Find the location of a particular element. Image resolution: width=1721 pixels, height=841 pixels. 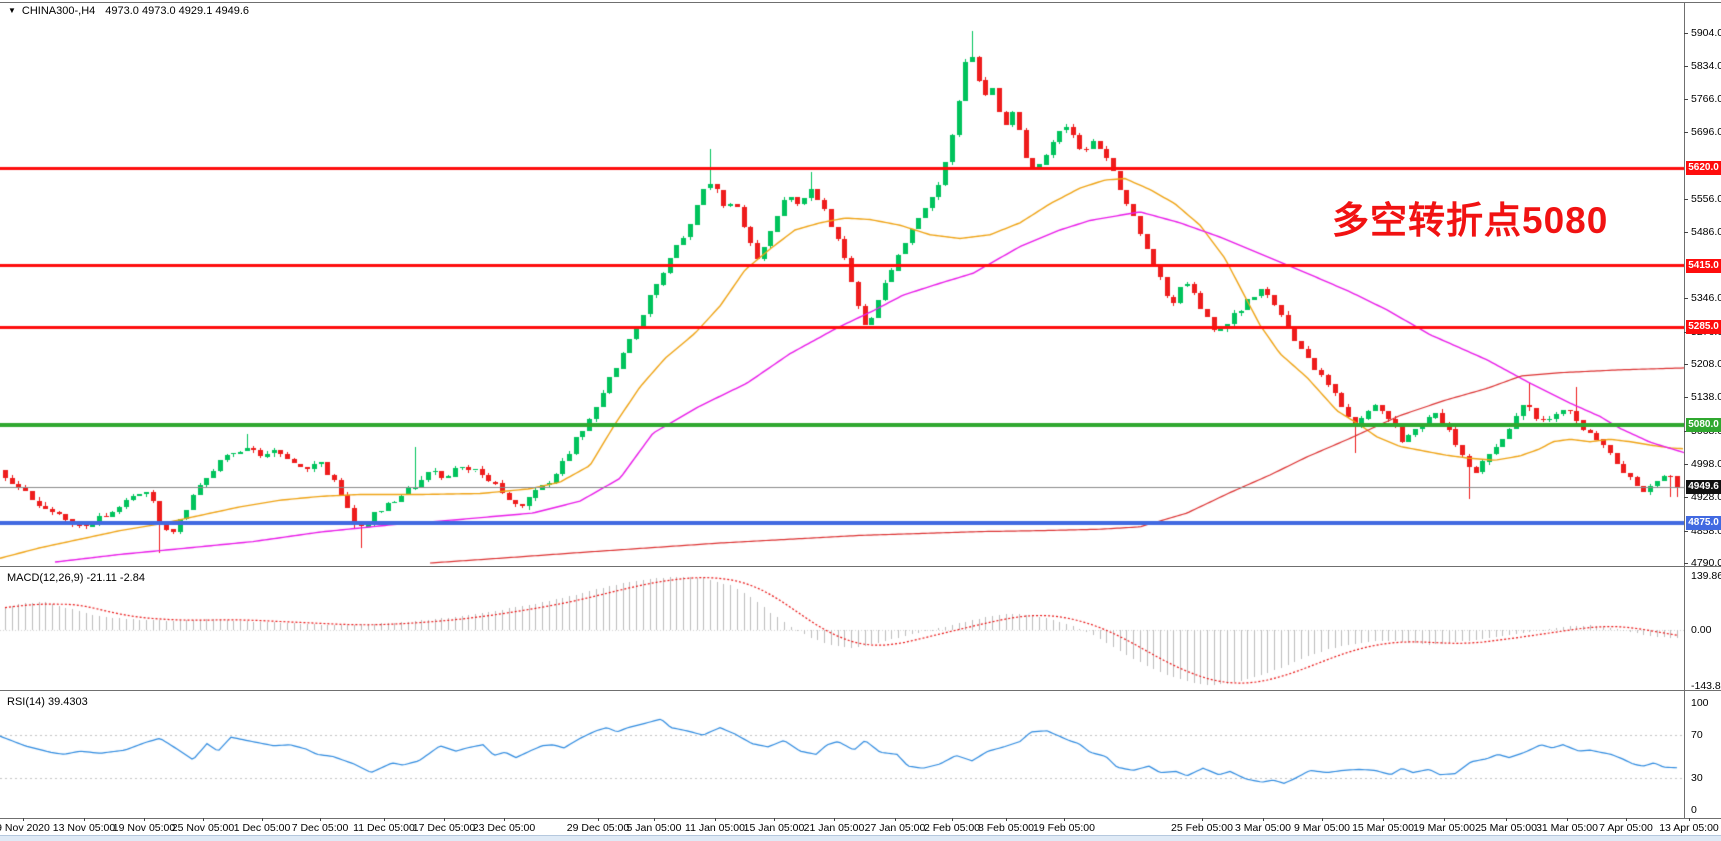

time-axis-label: 27 Jan 05:00 is located at coordinates (895, 828).